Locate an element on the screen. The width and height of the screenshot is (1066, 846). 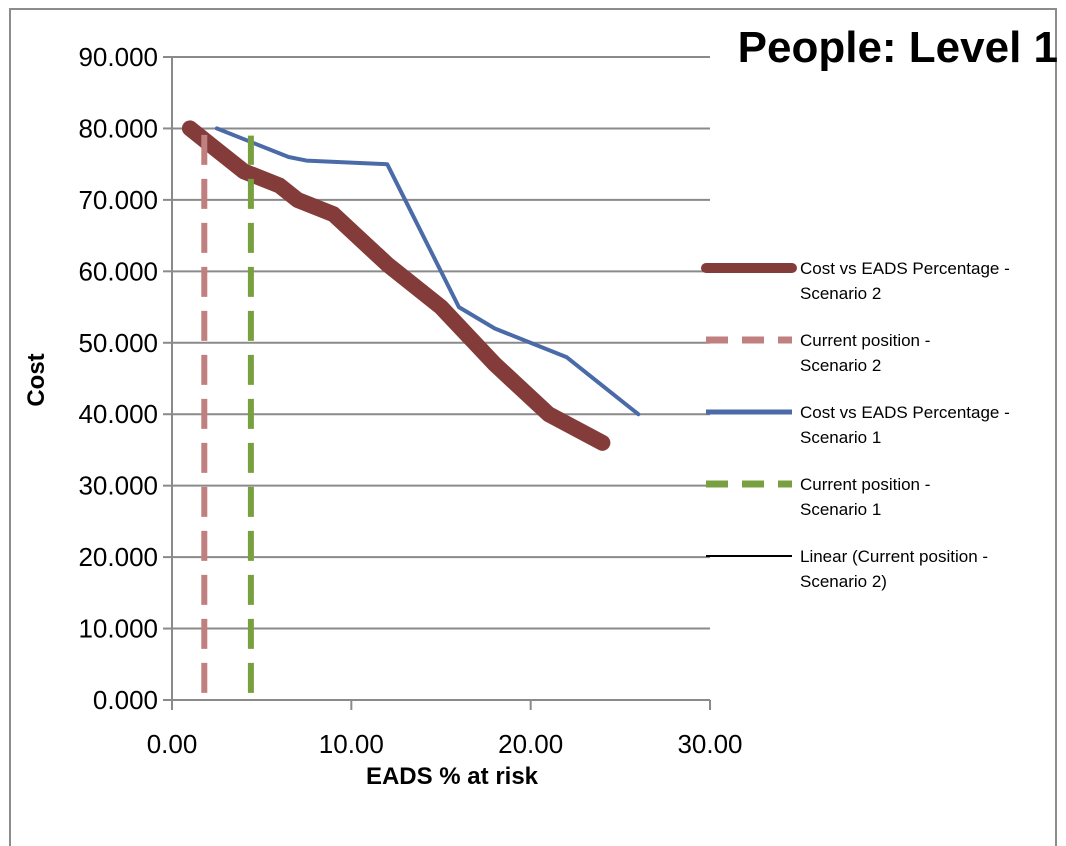
legend-label-4: Current position -Scenario 1 is located at coordinates (865, 497).